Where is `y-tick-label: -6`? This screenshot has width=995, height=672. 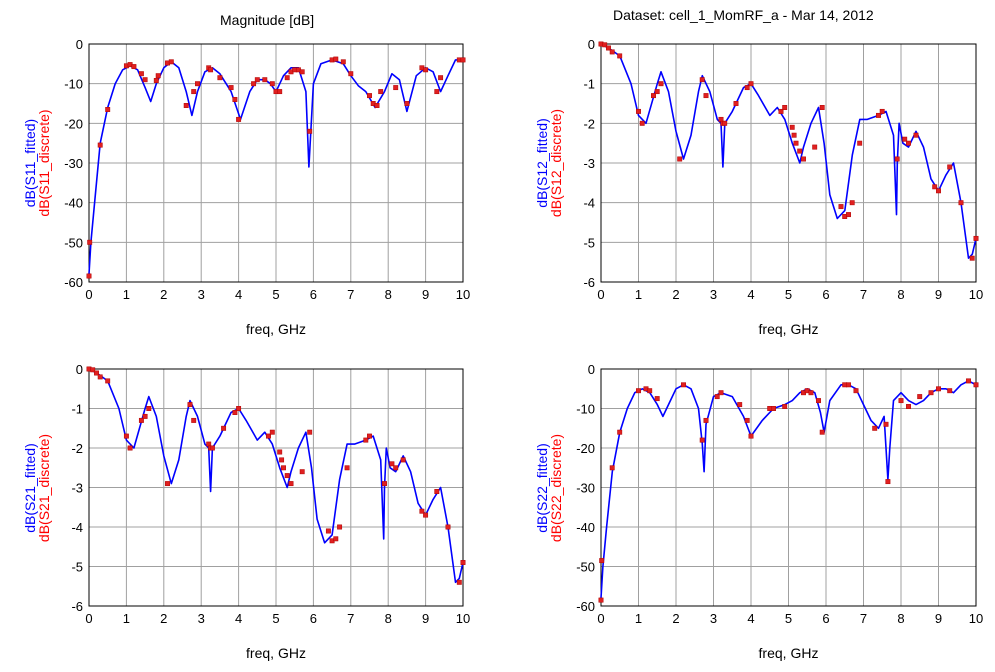
y-tick-label: -6 is located at coordinates (77, 606).